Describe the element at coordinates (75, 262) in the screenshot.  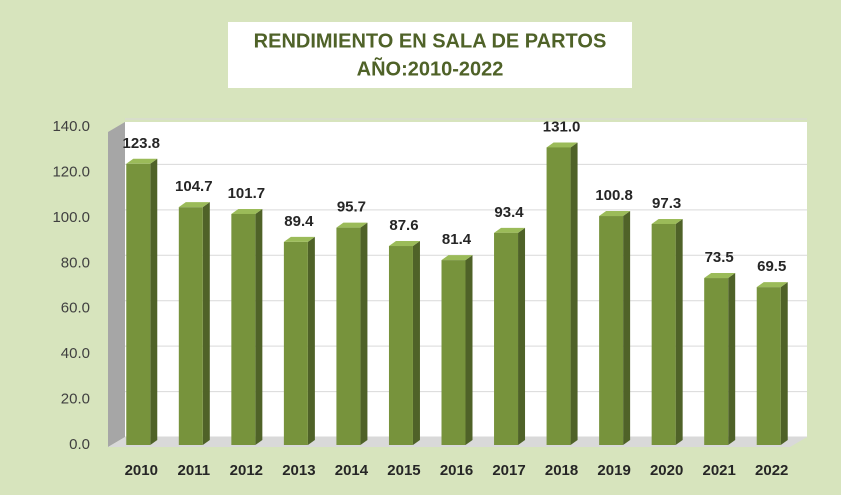
I see `y-tick-label: 80.0` at that location.